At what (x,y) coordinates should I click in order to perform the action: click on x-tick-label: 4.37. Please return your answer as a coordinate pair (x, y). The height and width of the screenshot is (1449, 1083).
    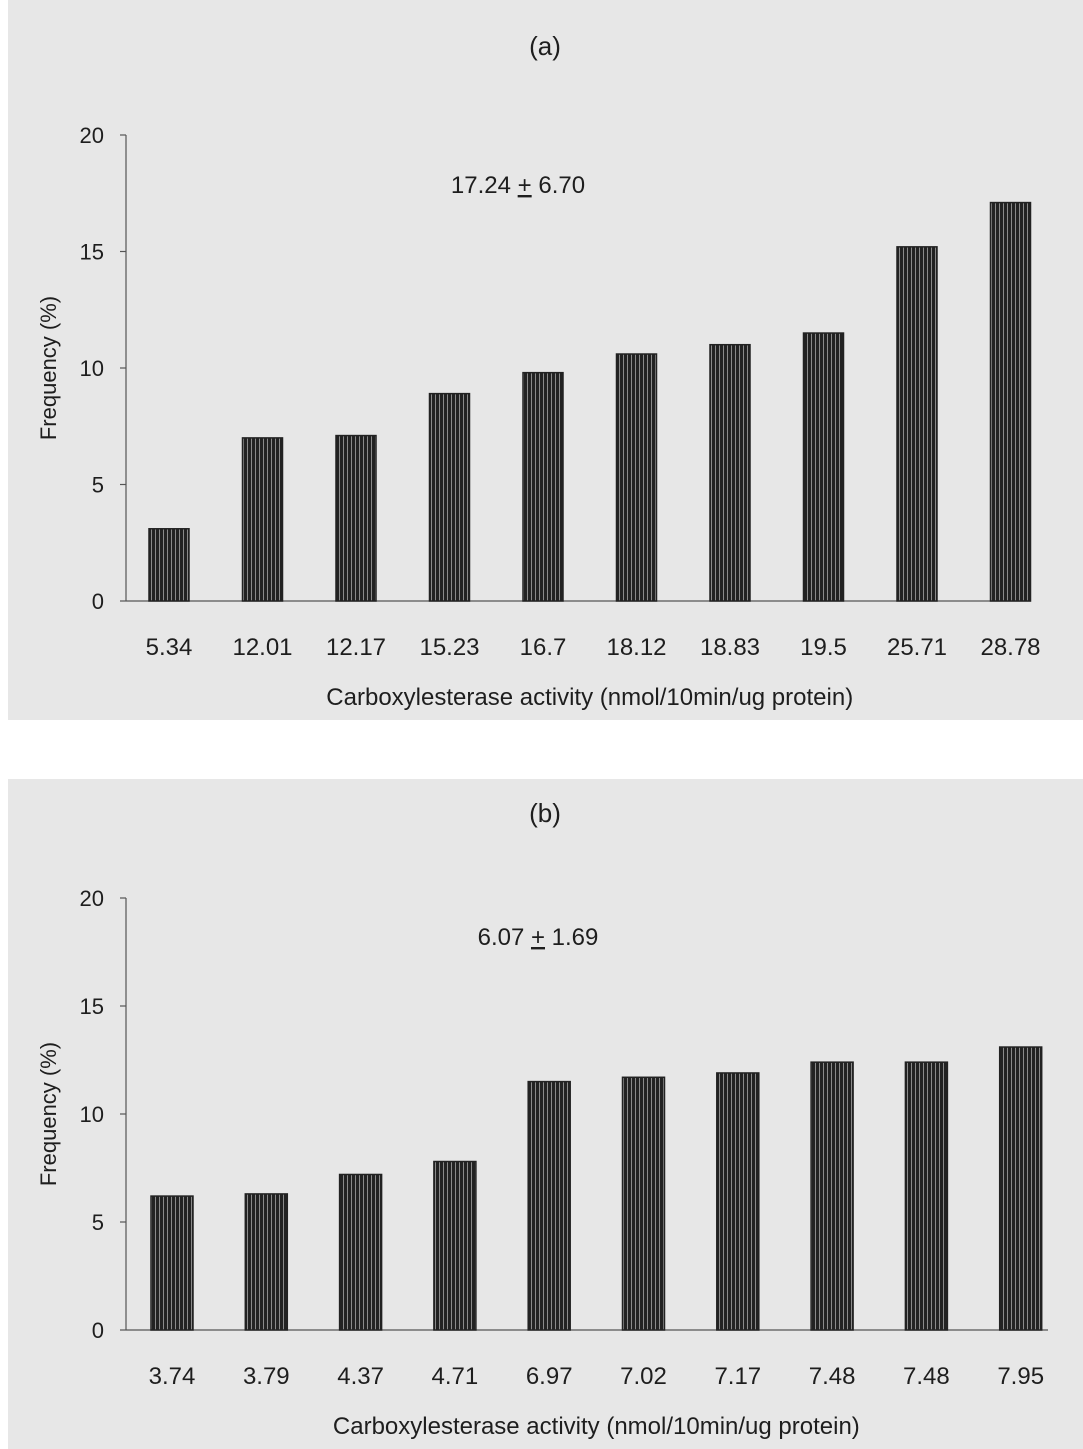
    Looking at the image, I should click on (360, 1376).